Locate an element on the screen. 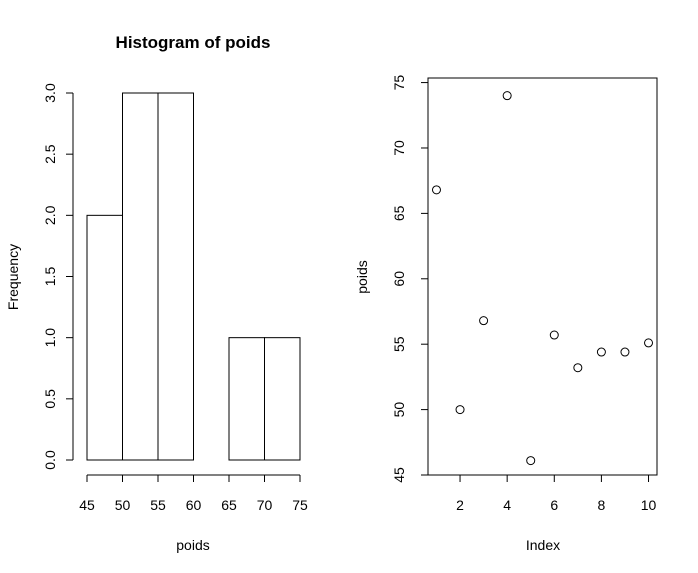 The height and width of the screenshot is (573, 698). scatter-x-tick-label: 4 is located at coordinates (507, 505).